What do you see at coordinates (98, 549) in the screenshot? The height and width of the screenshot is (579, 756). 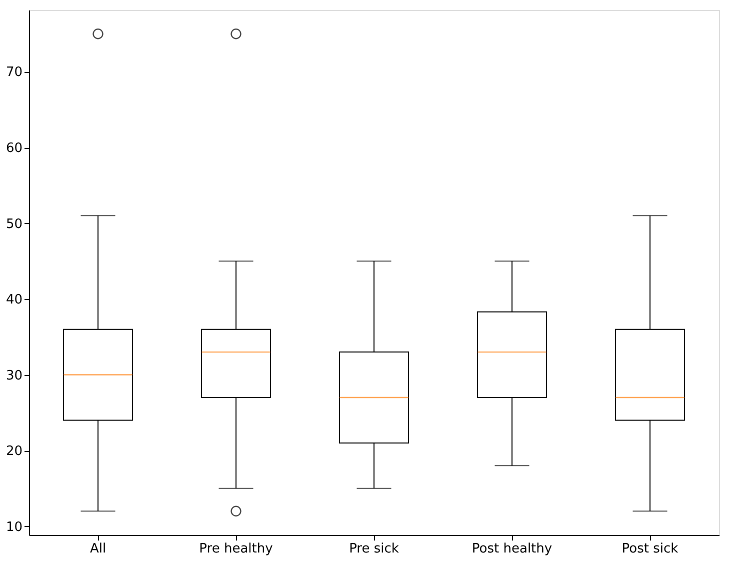 I see `x-tick-label: All` at bounding box center [98, 549].